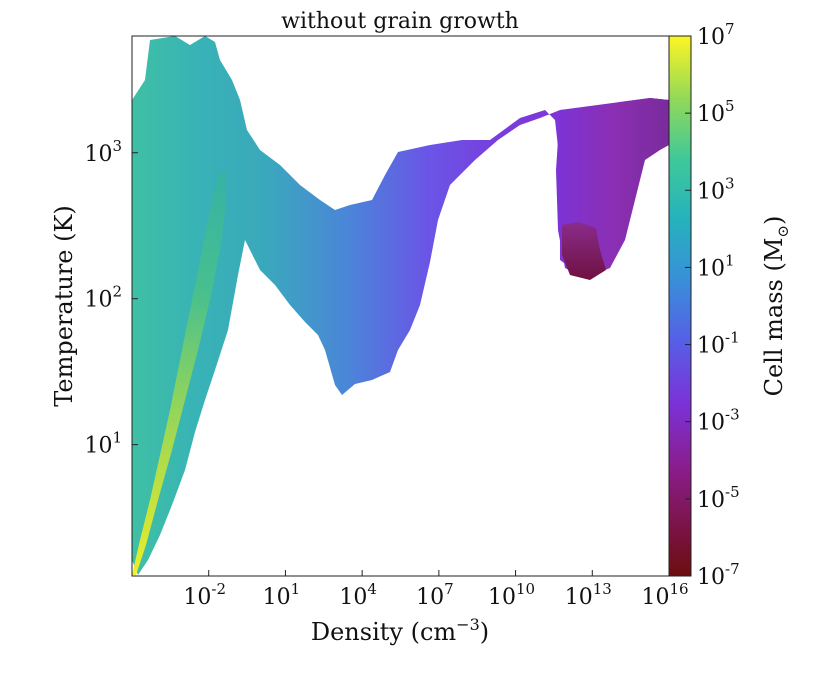  I want to click on chart-title: without grain growth, so click(400, 21).